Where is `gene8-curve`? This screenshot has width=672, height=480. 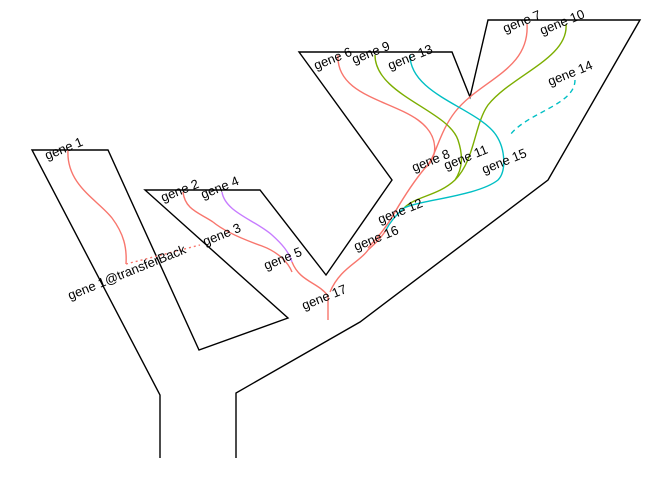 gene8-curve is located at coordinates (396, 208).